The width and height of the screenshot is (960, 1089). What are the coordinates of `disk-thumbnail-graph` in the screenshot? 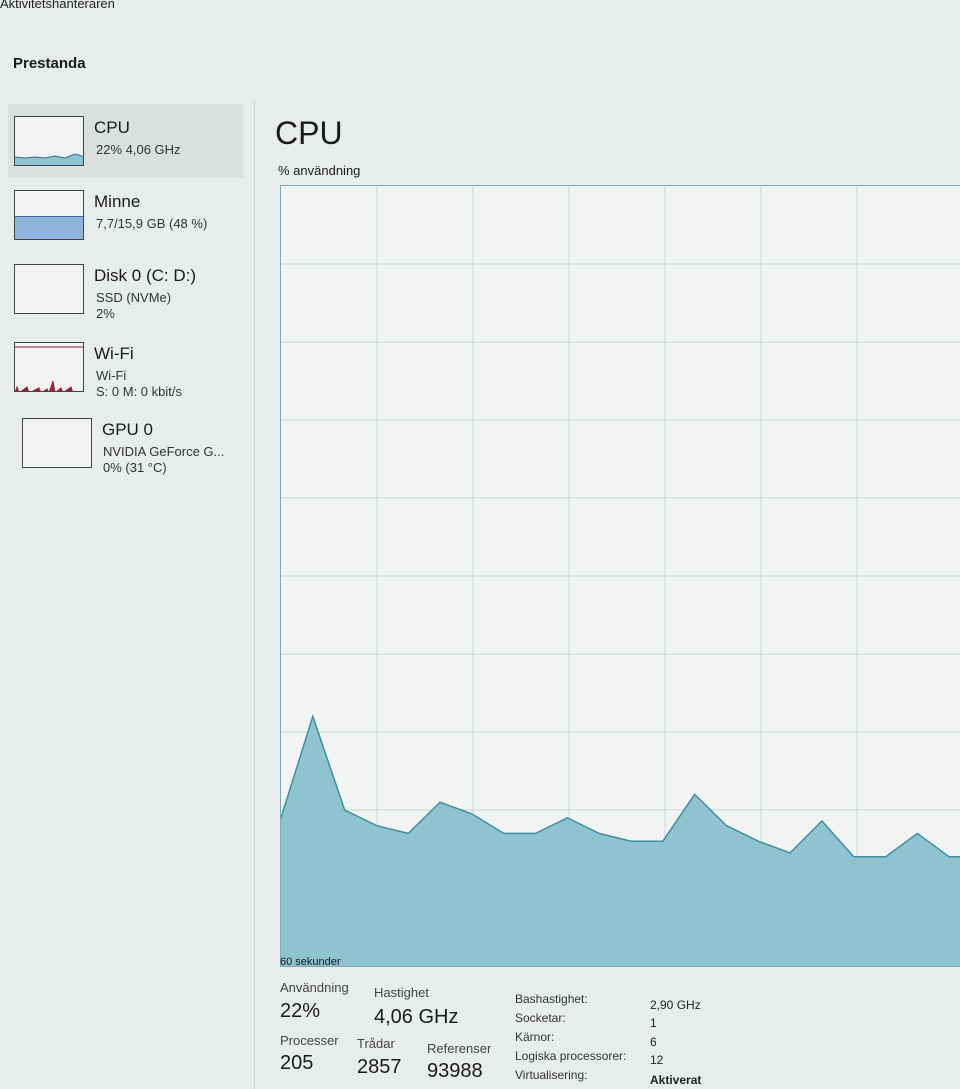 It's located at (49, 289).